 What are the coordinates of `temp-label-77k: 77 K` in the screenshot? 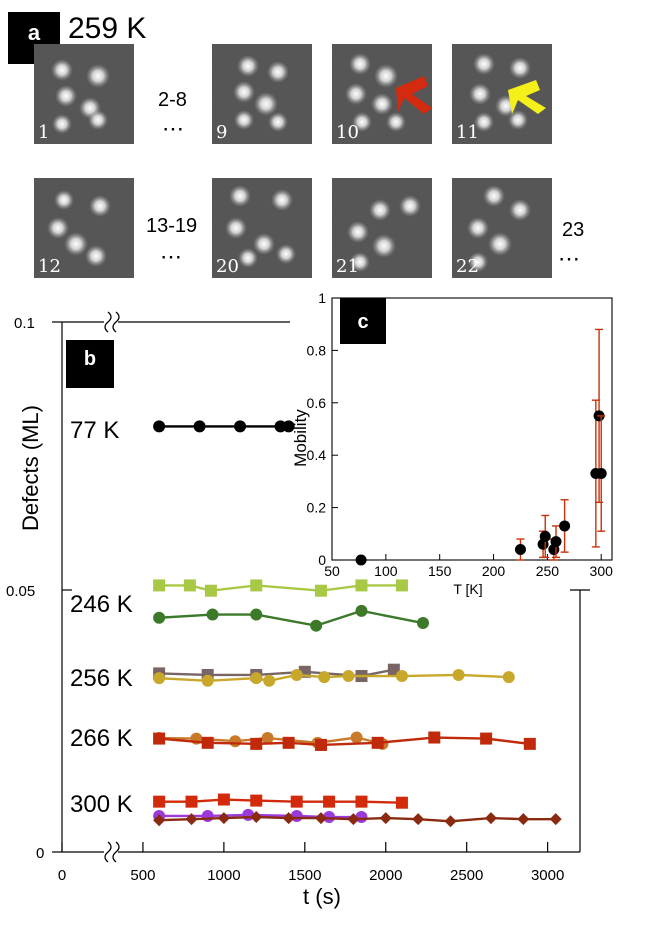 It's located at (94, 430).